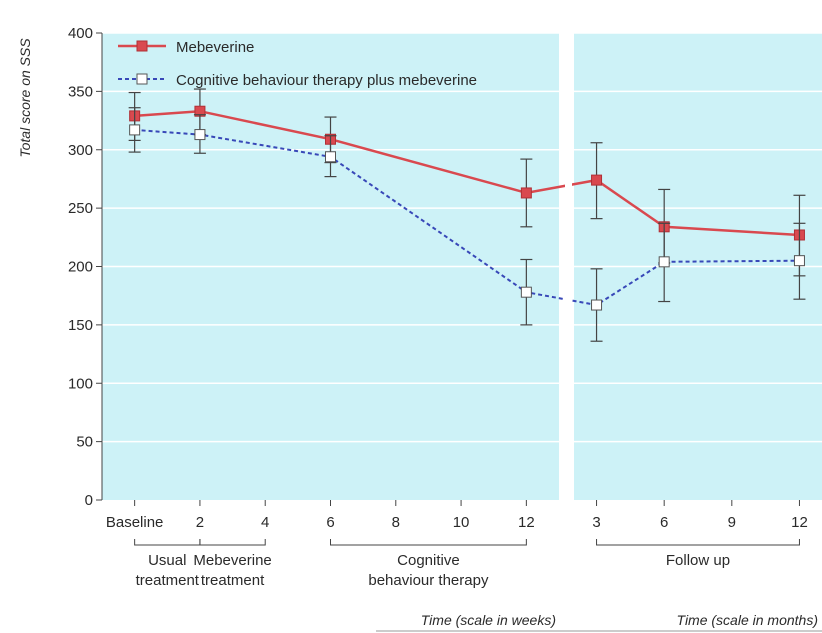 Image resolution: width=822 pixels, height=633 pixels. What do you see at coordinates (265, 522) in the screenshot?
I see `x-tick-label: 4` at bounding box center [265, 522].